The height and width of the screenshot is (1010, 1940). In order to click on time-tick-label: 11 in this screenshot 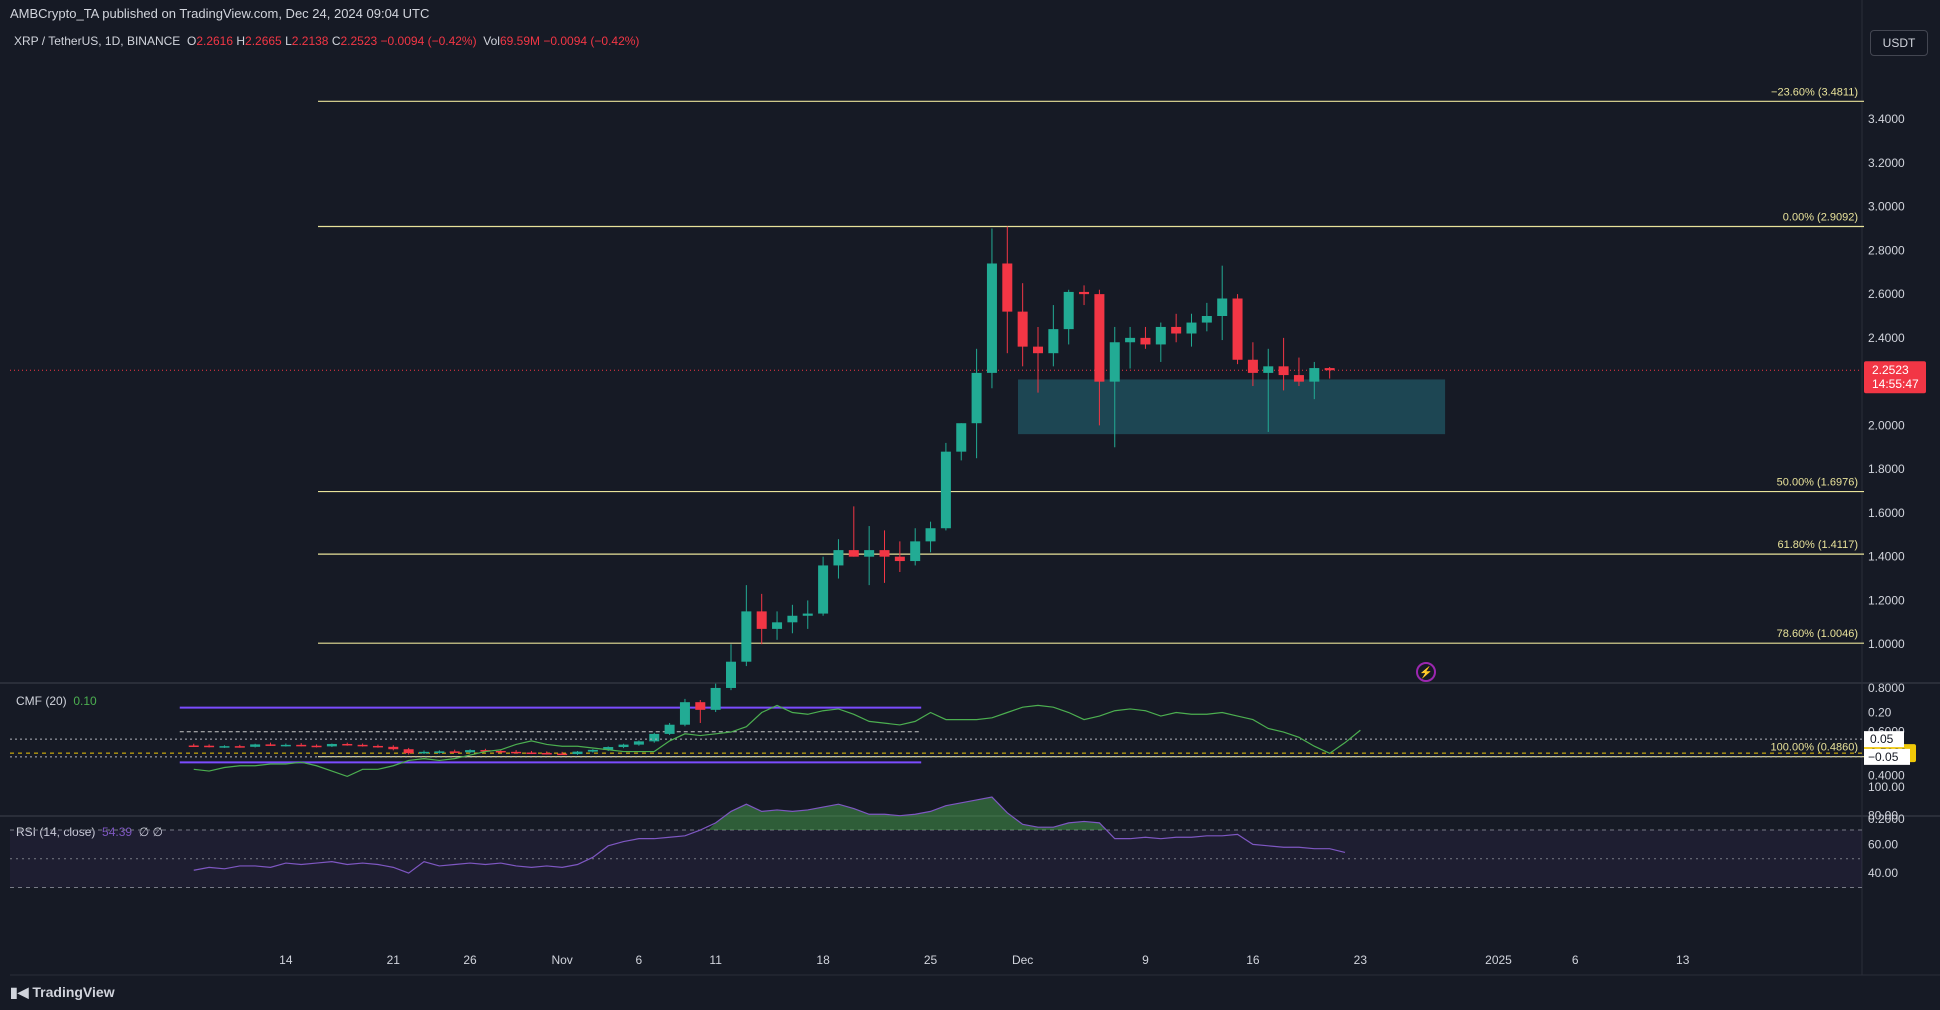, I will do `click(715, 960)`.